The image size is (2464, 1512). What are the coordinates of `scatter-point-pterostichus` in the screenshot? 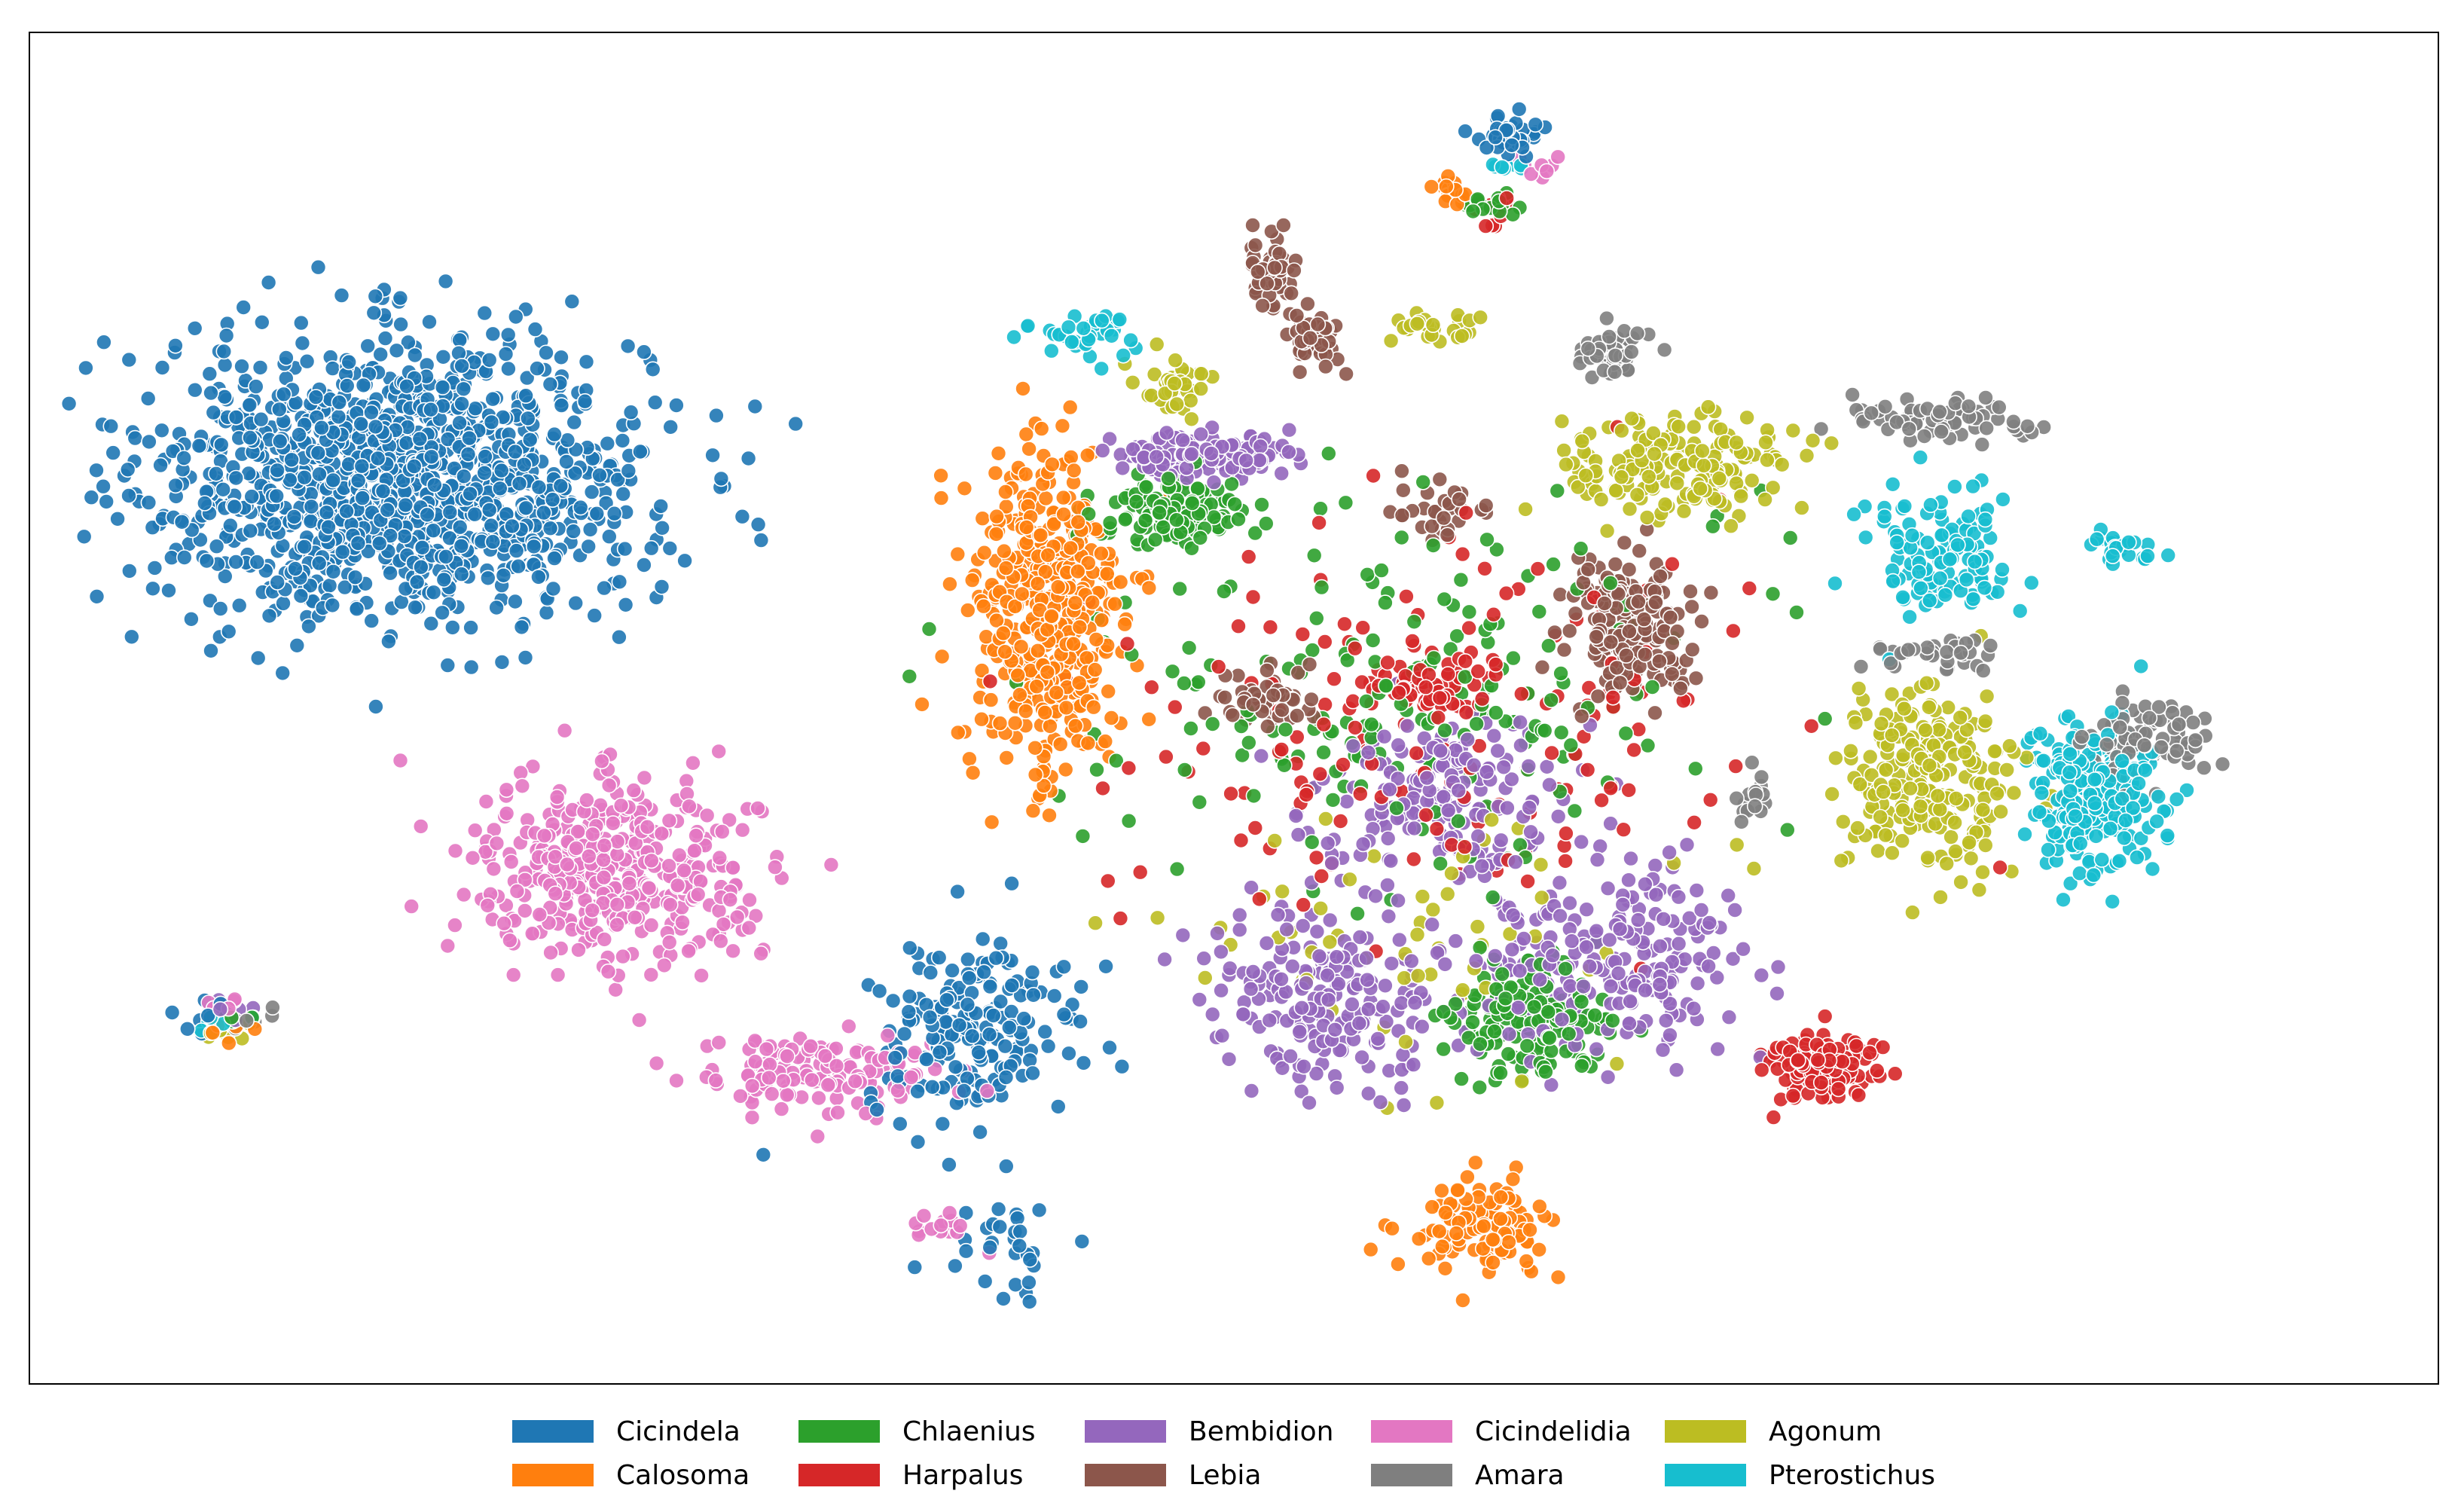 It's located at (2141, 666).